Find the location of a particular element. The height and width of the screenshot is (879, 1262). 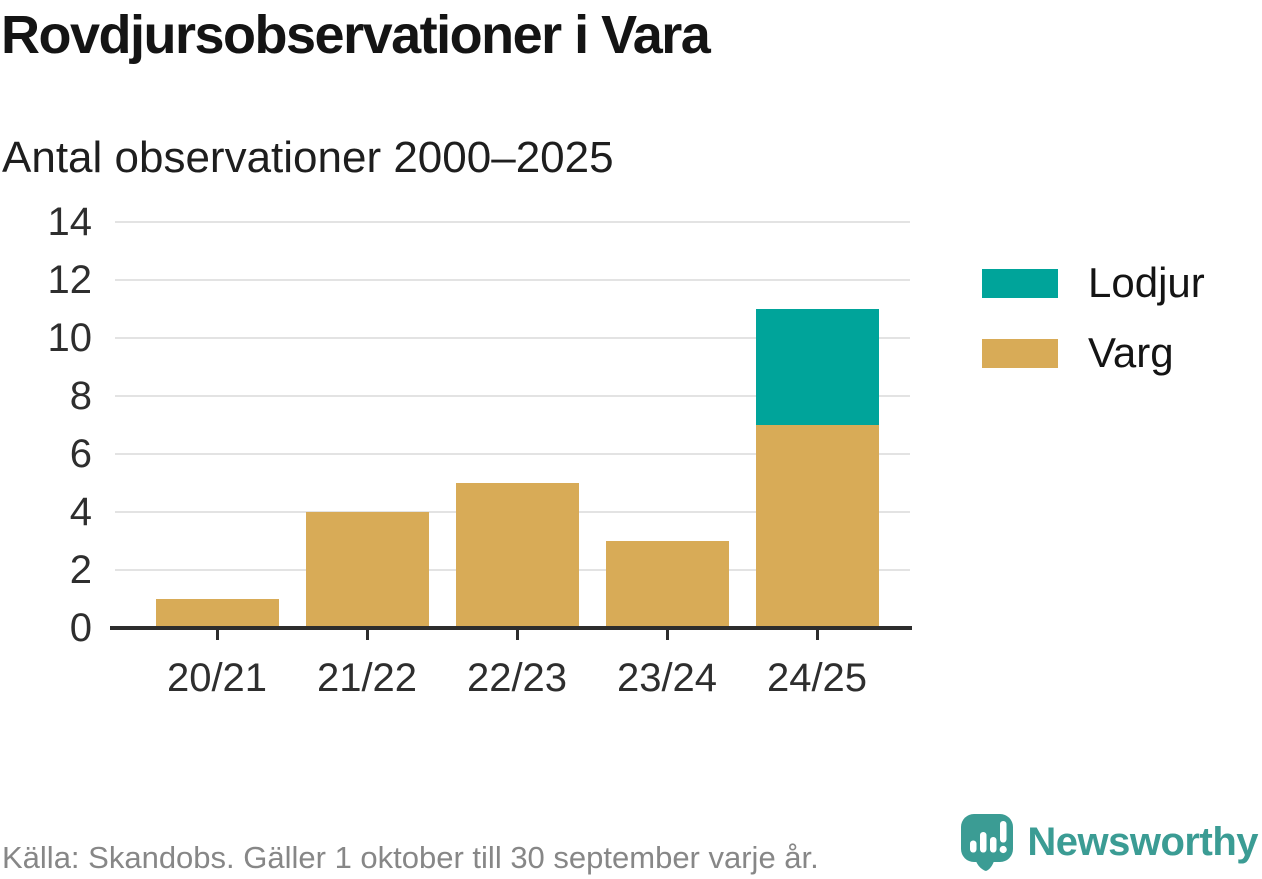

grid-line-y6 is located at coordinates (512, 454).